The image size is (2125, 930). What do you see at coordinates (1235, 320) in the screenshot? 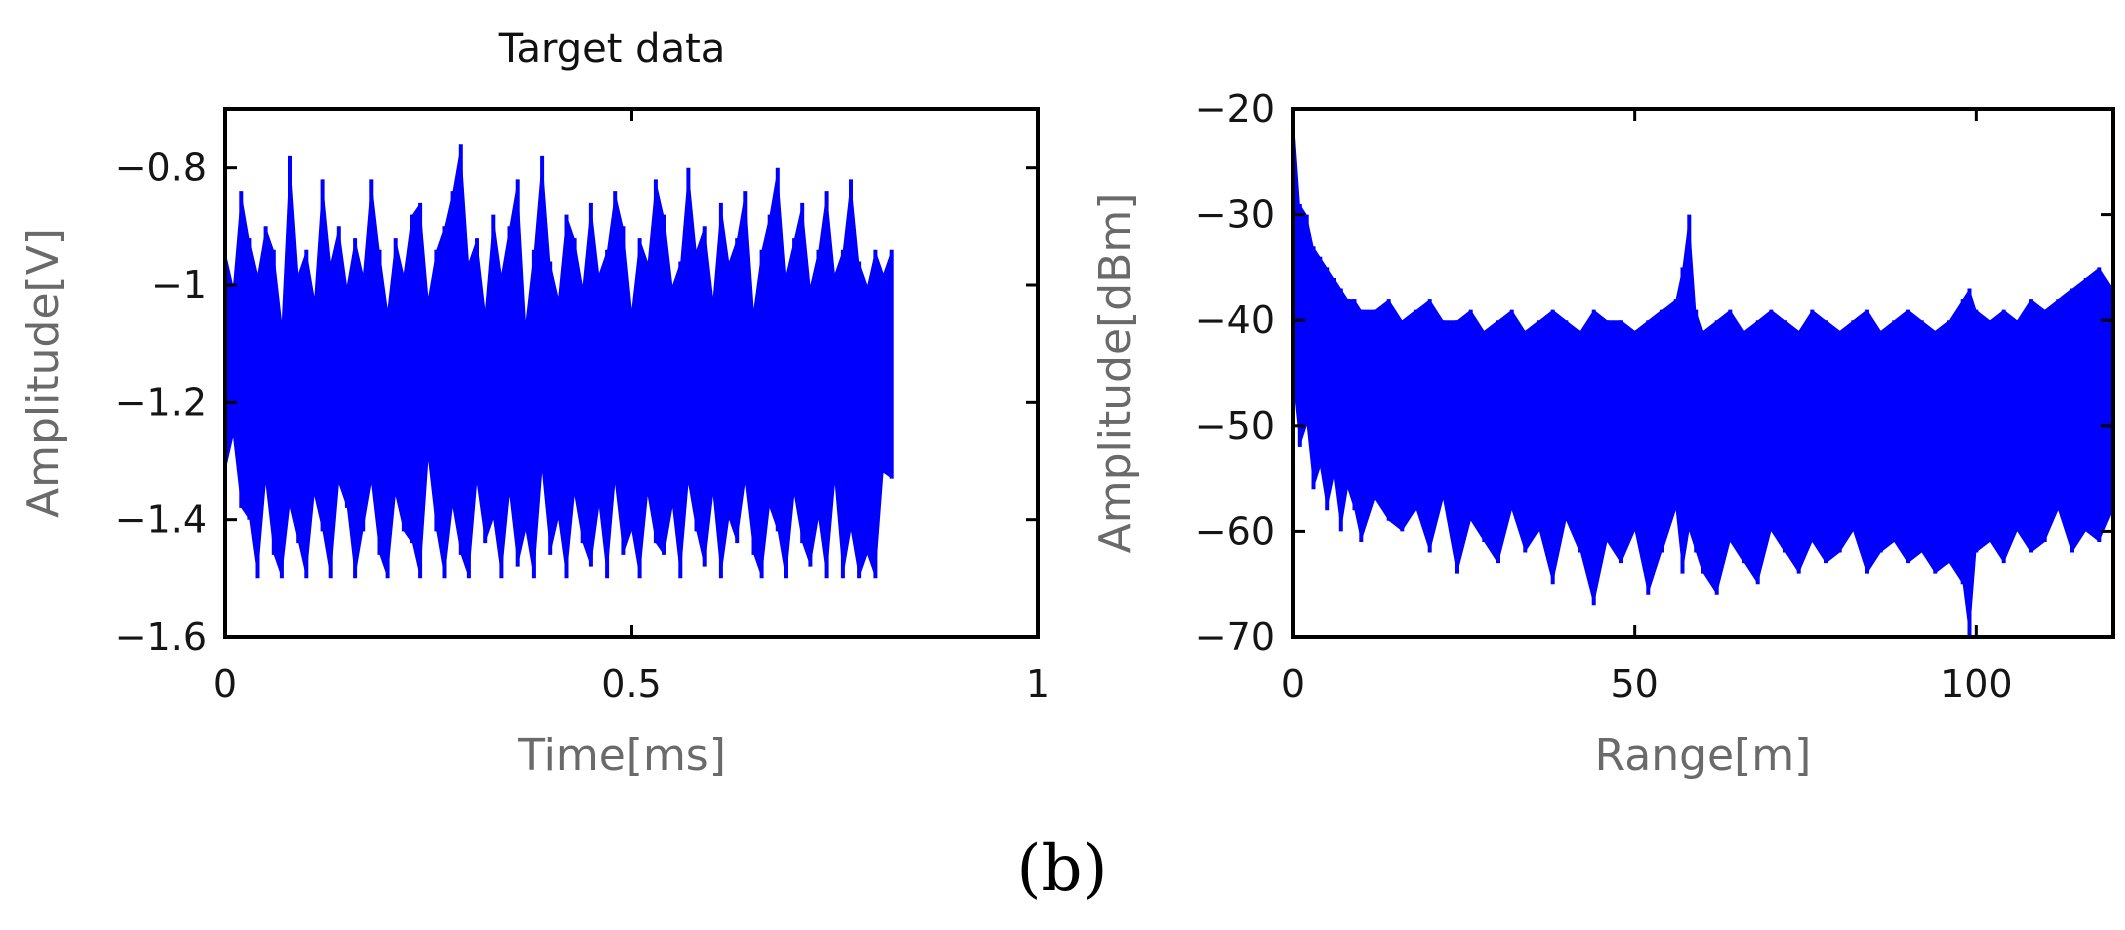
I see `y-tick-label: −40` at bounding box center [1235, 320].